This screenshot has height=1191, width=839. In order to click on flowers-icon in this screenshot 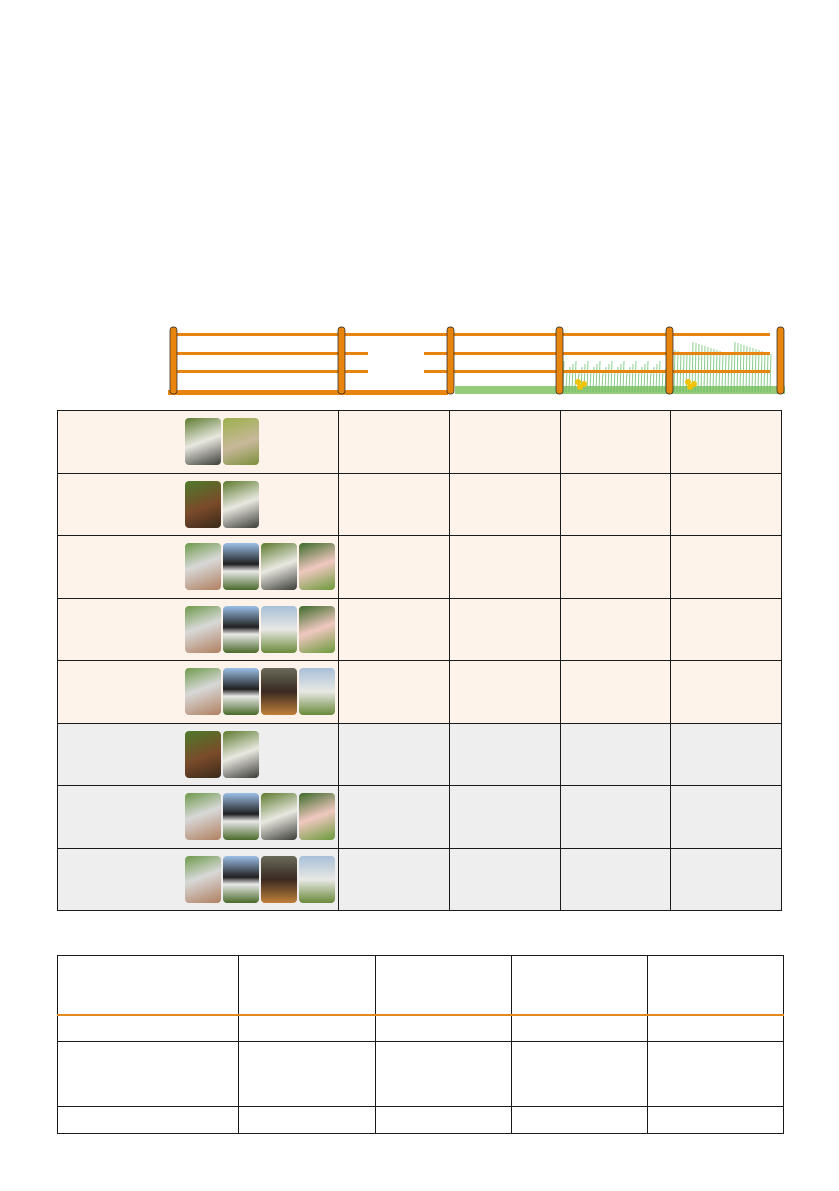, I will do `click(636, 384)`.